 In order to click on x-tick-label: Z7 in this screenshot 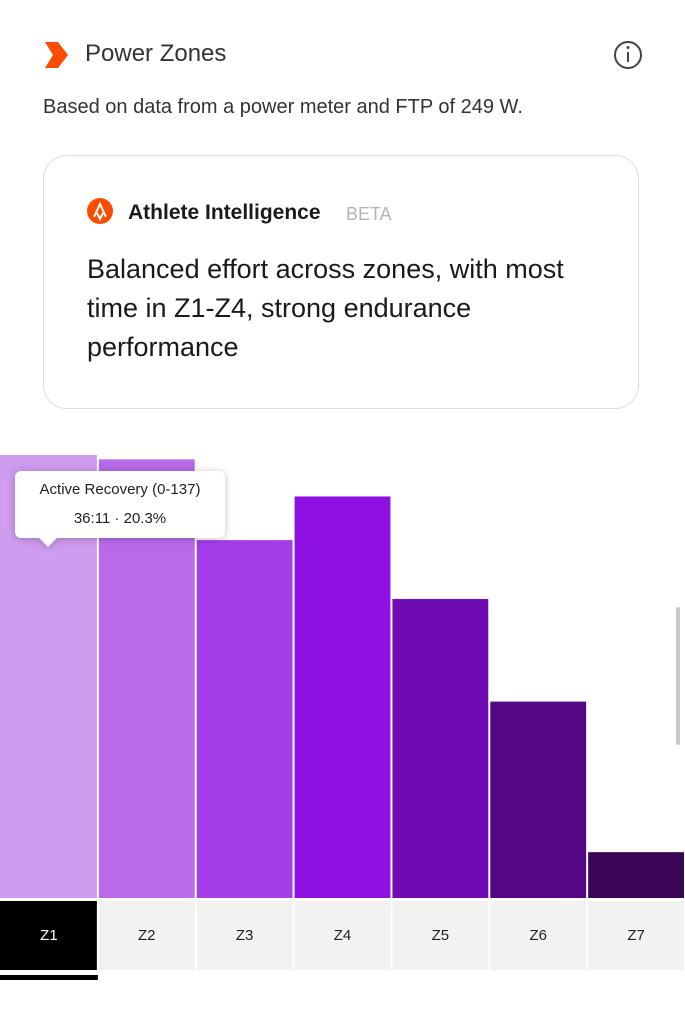, I will do `click(636, 935)`.